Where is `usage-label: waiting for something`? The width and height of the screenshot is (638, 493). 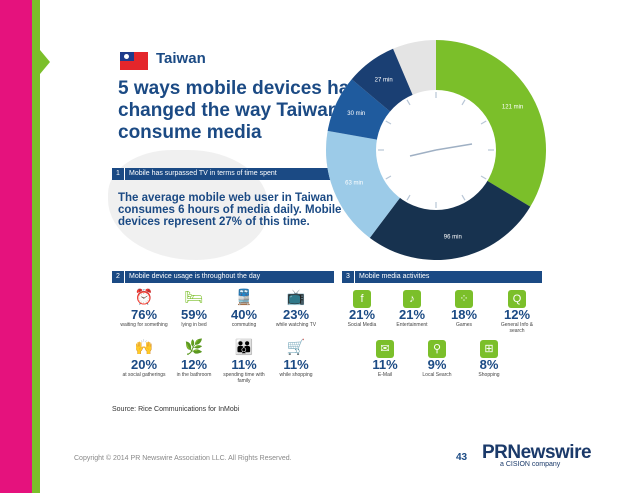
usage-label: waiting for something is located at coordinates (144, 325).